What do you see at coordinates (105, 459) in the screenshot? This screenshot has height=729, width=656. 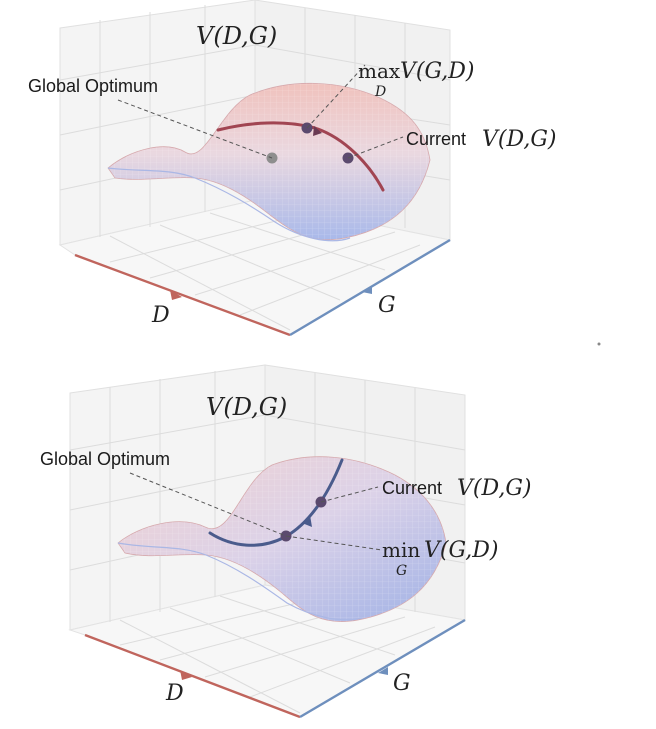 I see `bottom-global-optimum-label: Global Optimum` at bounding box center [105, 459].